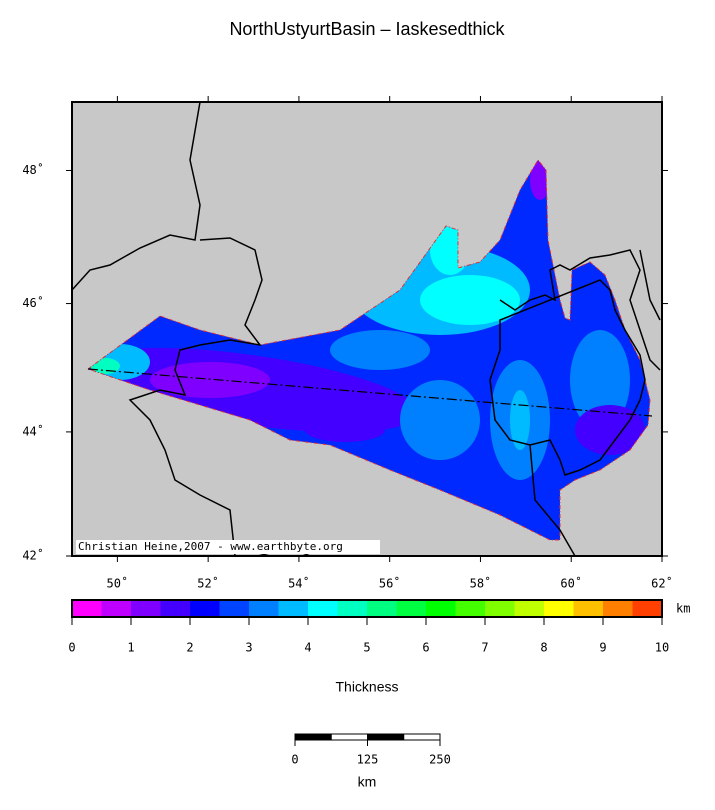 This screenshot has height=810, width=715. Describe the element at coordinates (248, 648) in the screenshot. I see `colorbar-tick-label: 3` at that location.